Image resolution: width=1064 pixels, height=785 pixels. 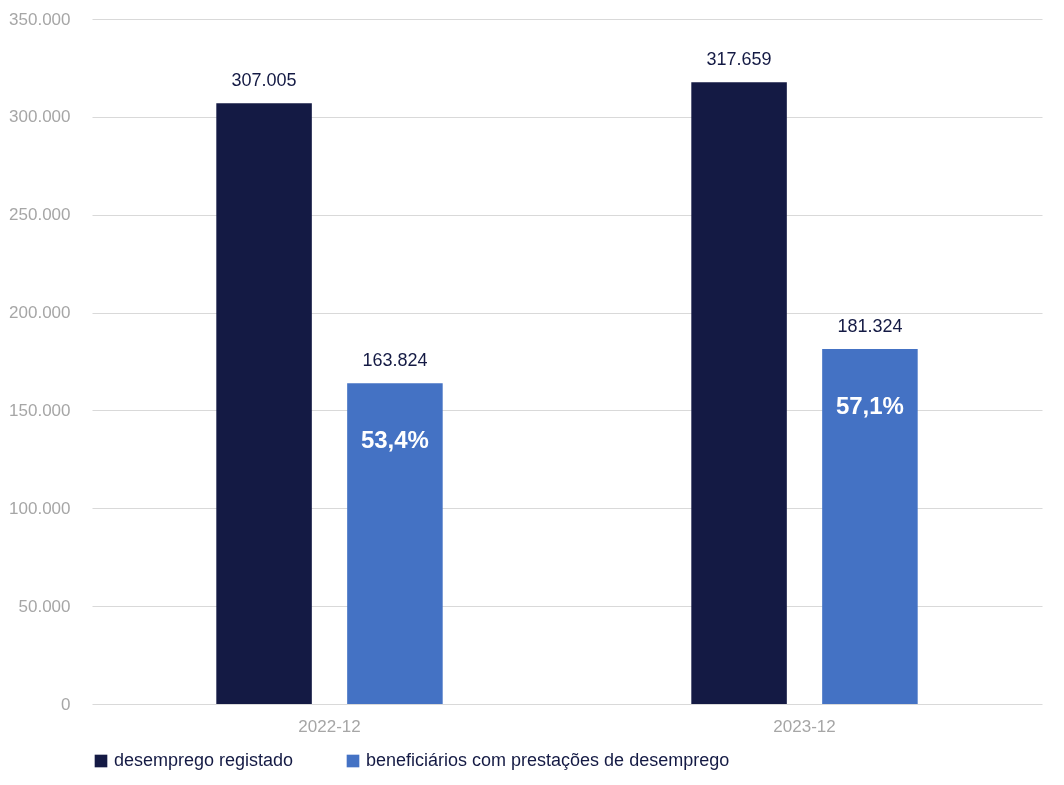 What do you see at coordinates (40, 410) in the screenshot?
I see `y-tick-label: 150.000` at bounding box center [40, 410].